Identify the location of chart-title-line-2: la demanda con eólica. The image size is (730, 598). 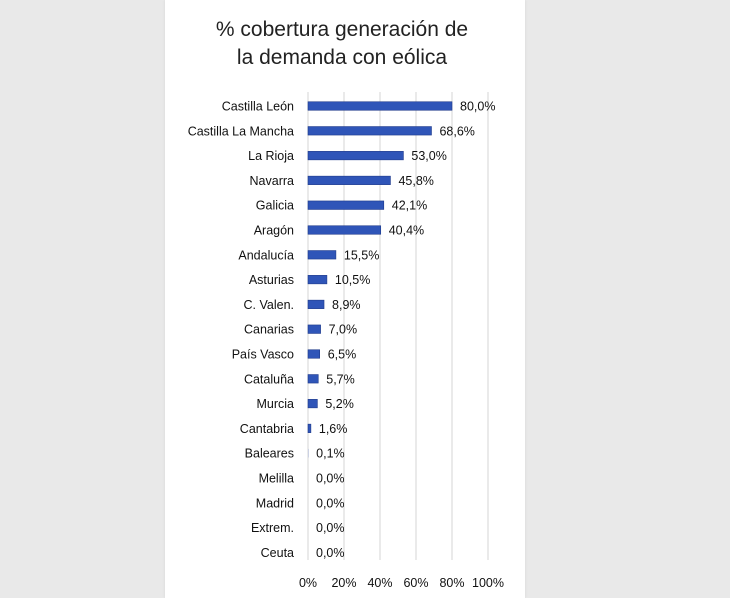
(342, 57).